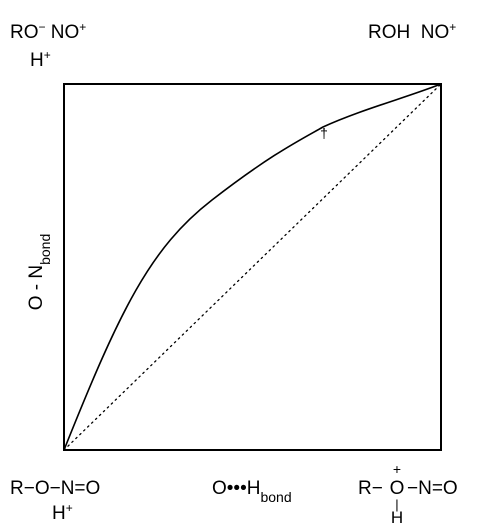 This screenshot has height=526, width=483. What do you see at coordinates (452, 27) in the screenshot?
I see `corner-top-right-charge: +` at bounding box center [452, 27].